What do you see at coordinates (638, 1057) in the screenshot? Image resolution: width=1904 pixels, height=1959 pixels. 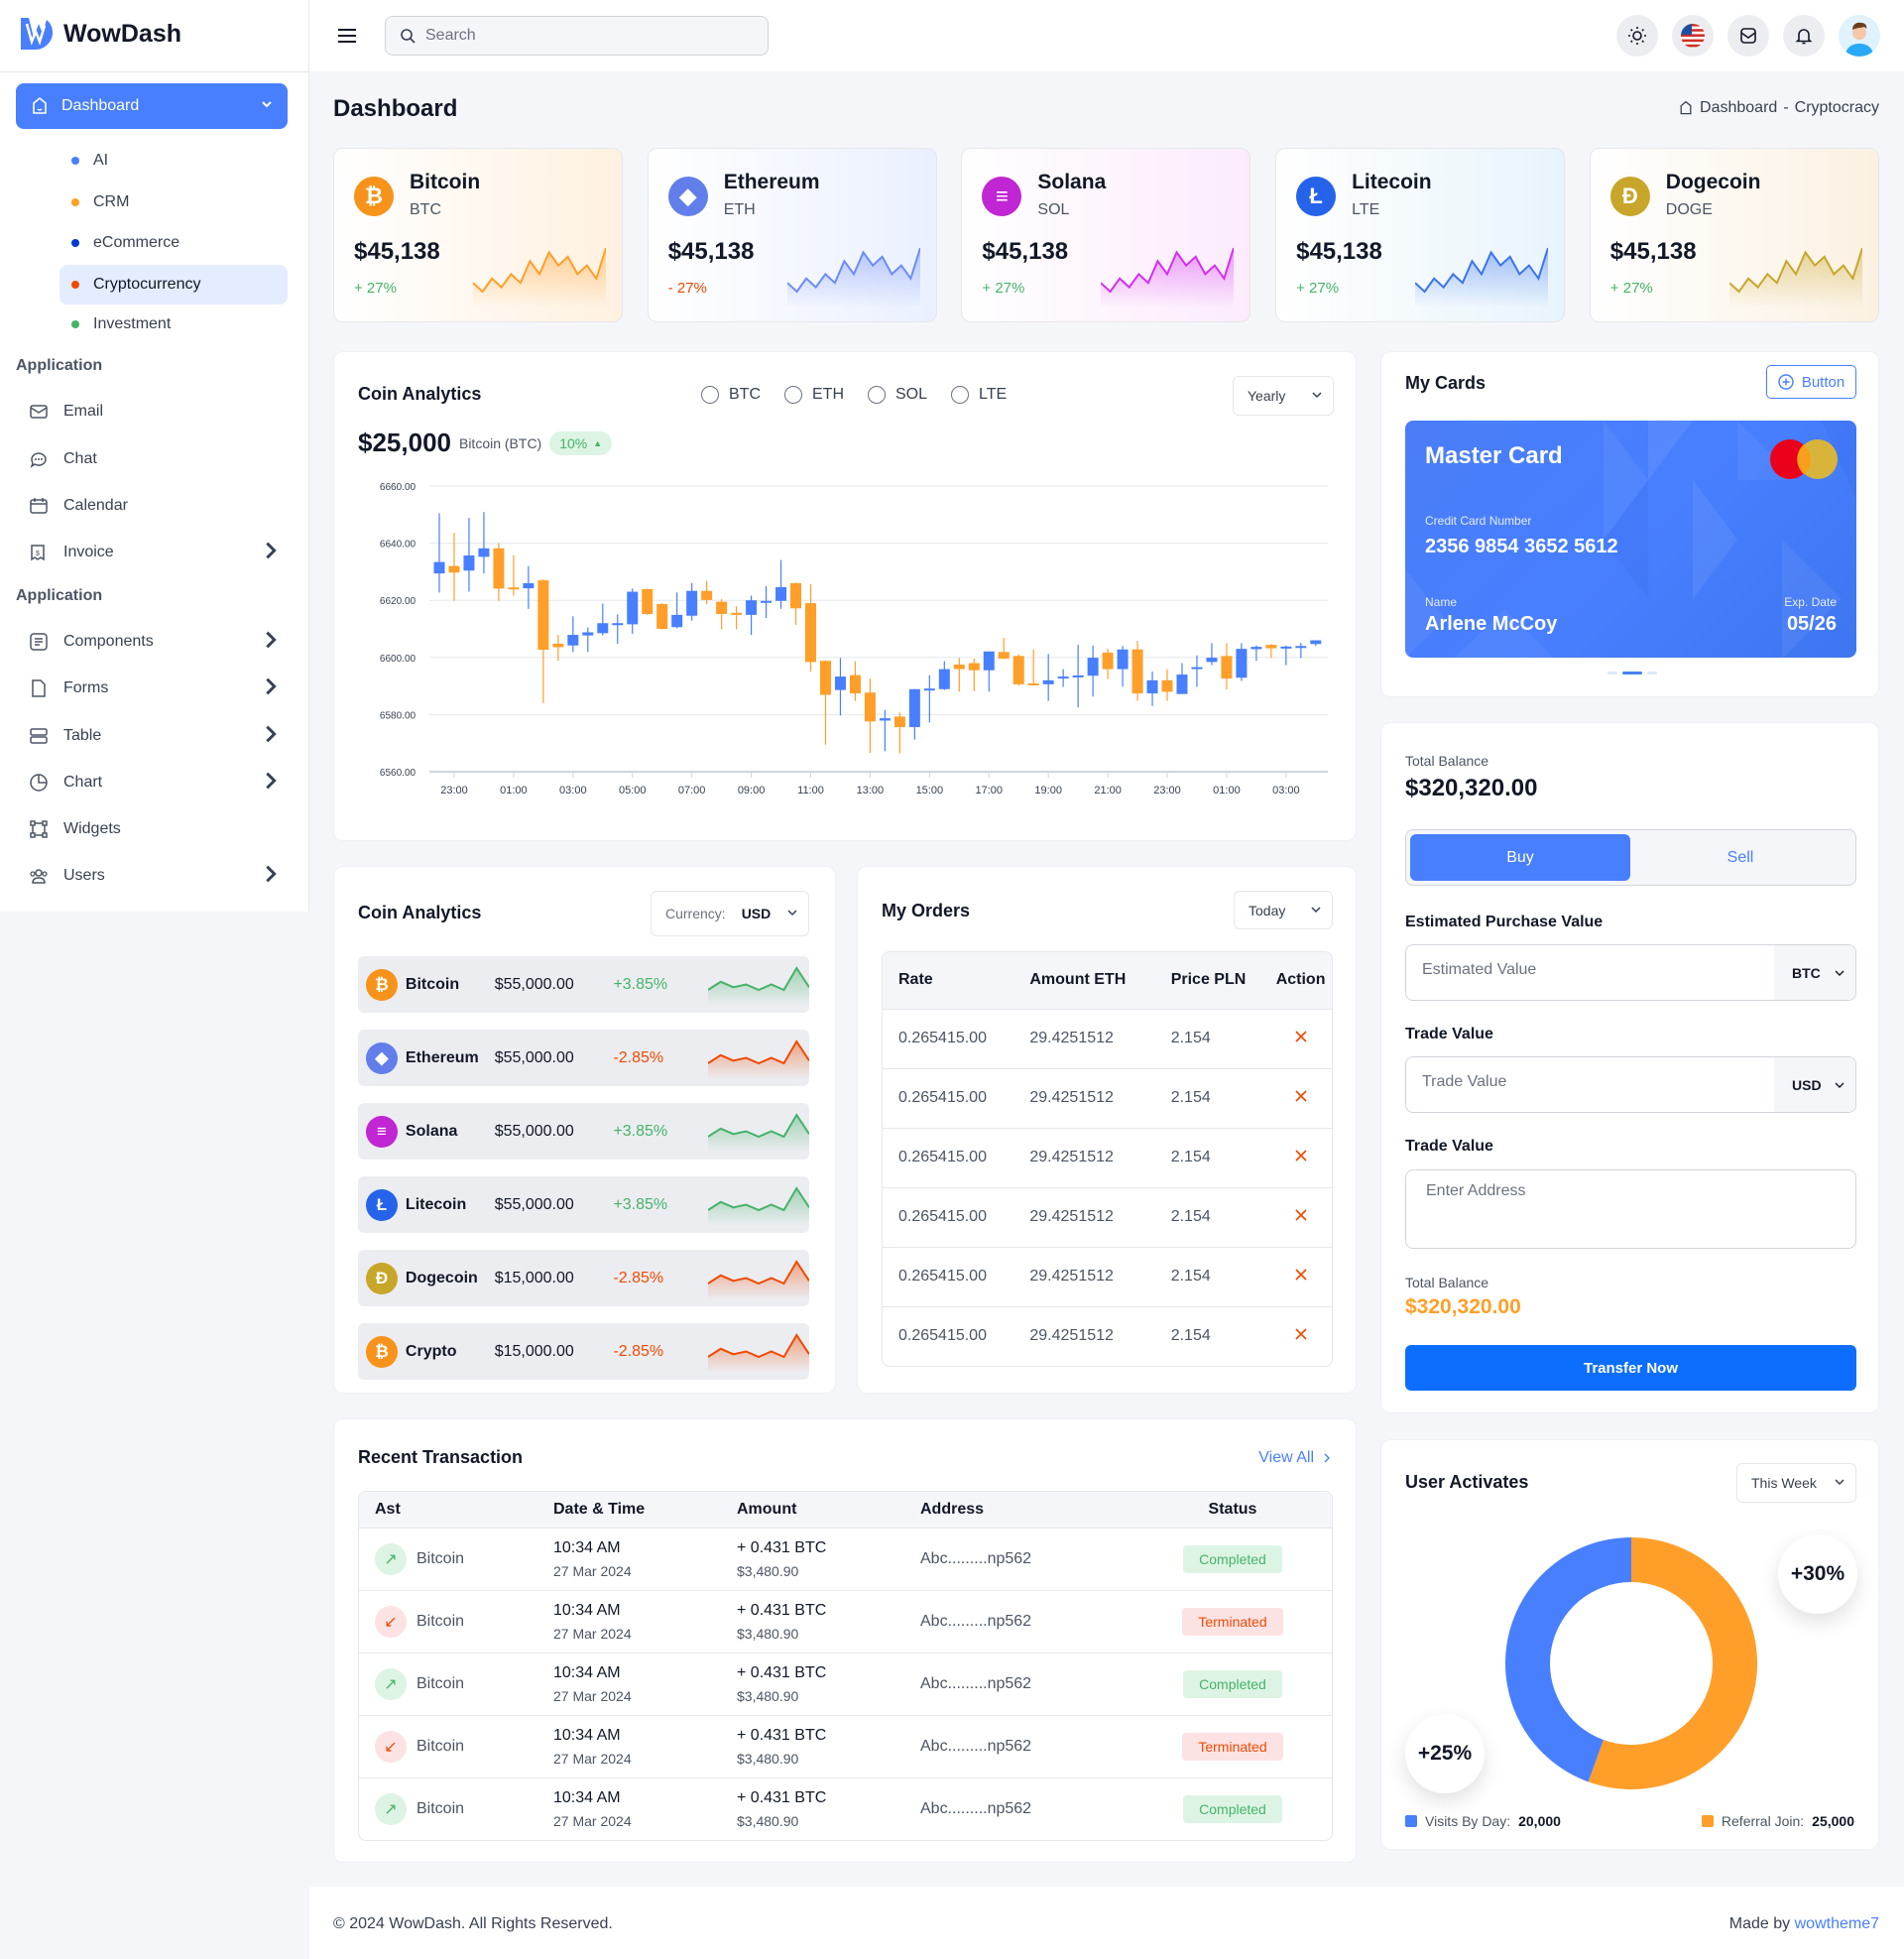 I see `coin-change: -2.85%` at bounding box center [638, 1057].